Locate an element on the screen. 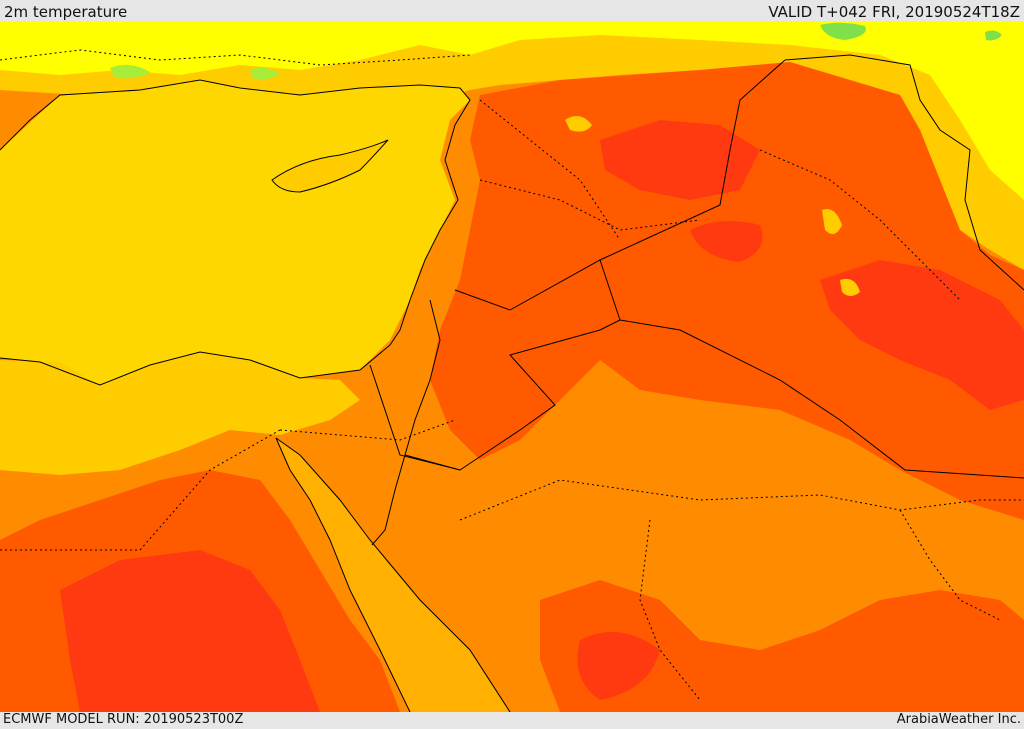 The width and height of the screenshot is (1024, 729). egypt-red is located at coordinates (190, 631).